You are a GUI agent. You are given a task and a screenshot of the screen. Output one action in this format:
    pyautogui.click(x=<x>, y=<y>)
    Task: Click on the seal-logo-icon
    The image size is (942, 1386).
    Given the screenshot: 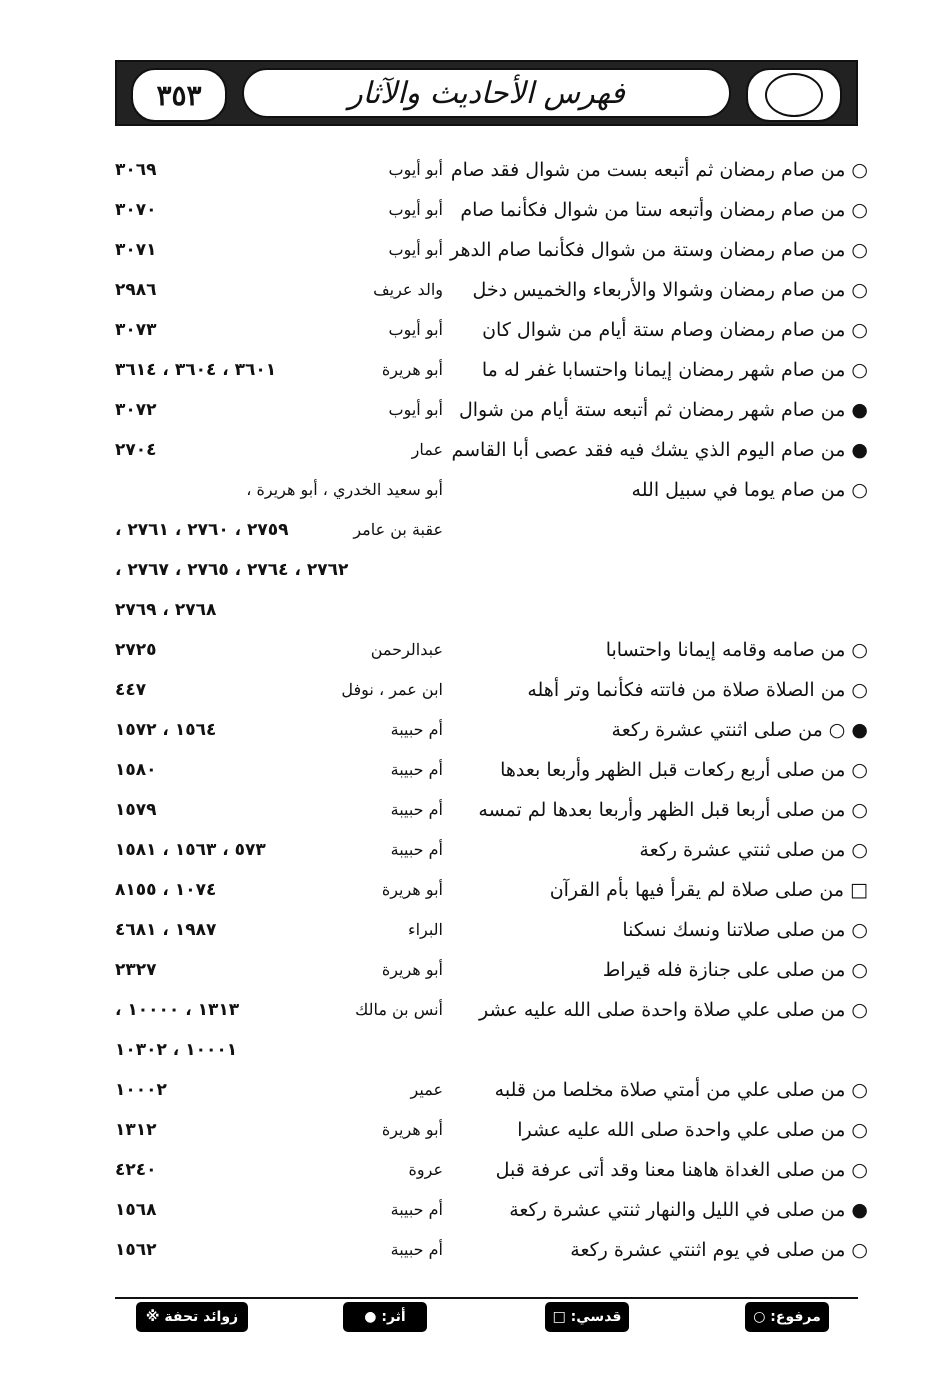 What is the action you would take?
    pyautogui.click(x=794, y=95)
    